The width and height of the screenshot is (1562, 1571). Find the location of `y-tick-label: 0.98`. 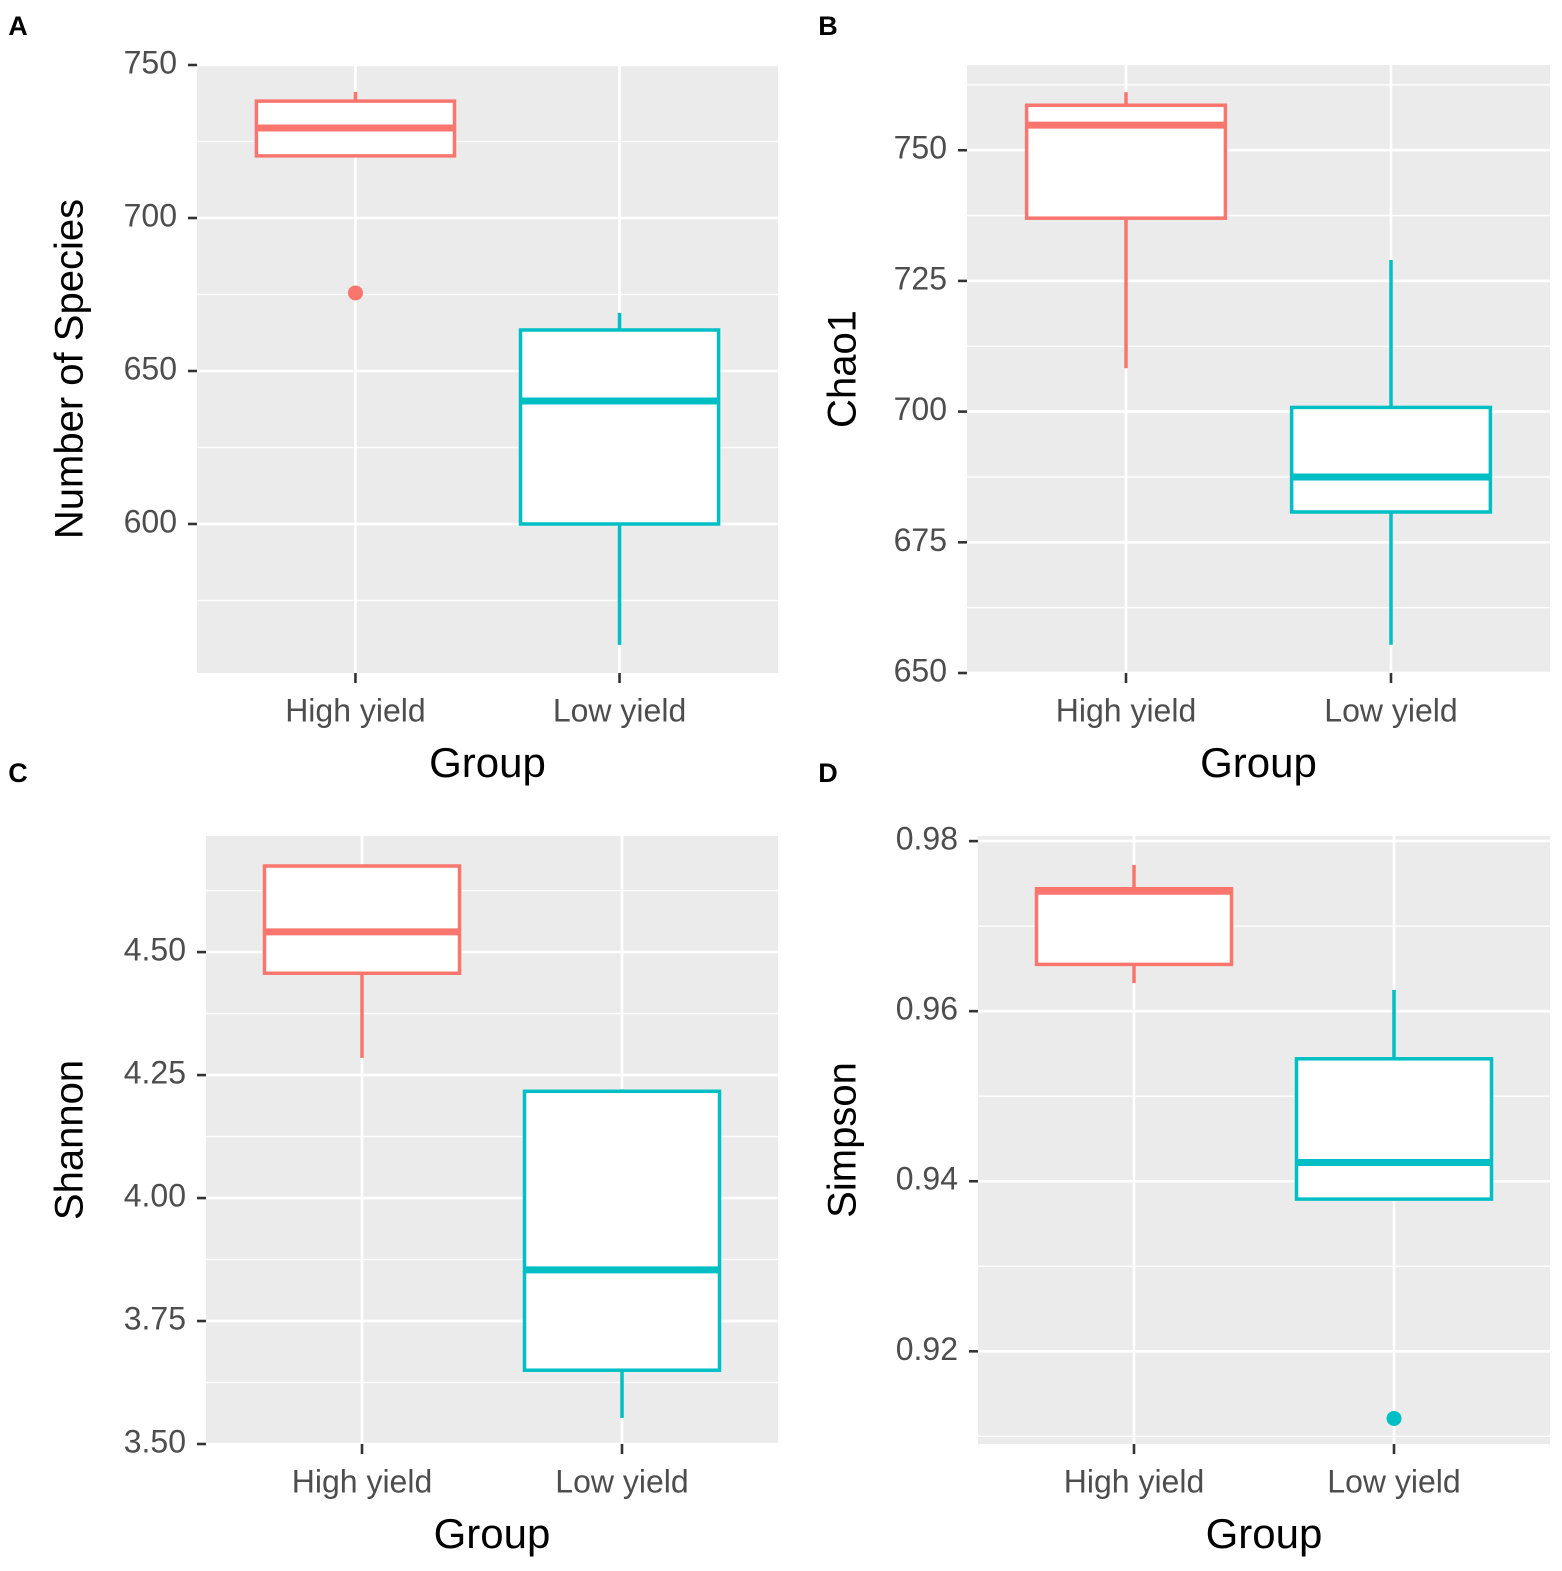

y-tick-label: 0.98 is located at coordinates (927, 839).